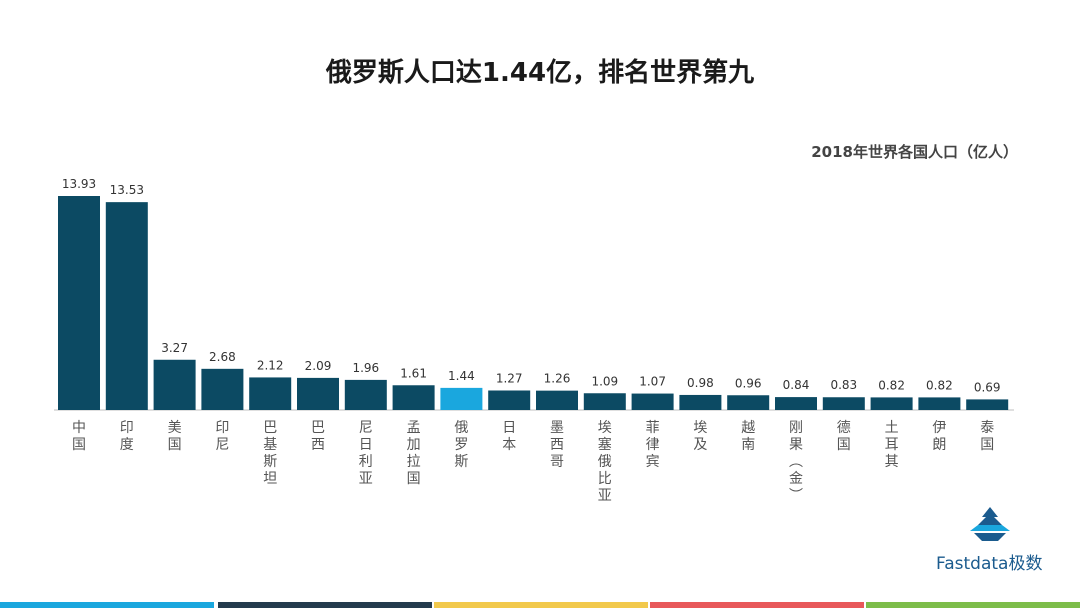 Image resolution: width=1080 pixels, height=608 pixels. What do you see at coordinates (366, 453) in the screenshot?
I see `category-label-6: 尼日利亚` at bounding box center [366, 453].